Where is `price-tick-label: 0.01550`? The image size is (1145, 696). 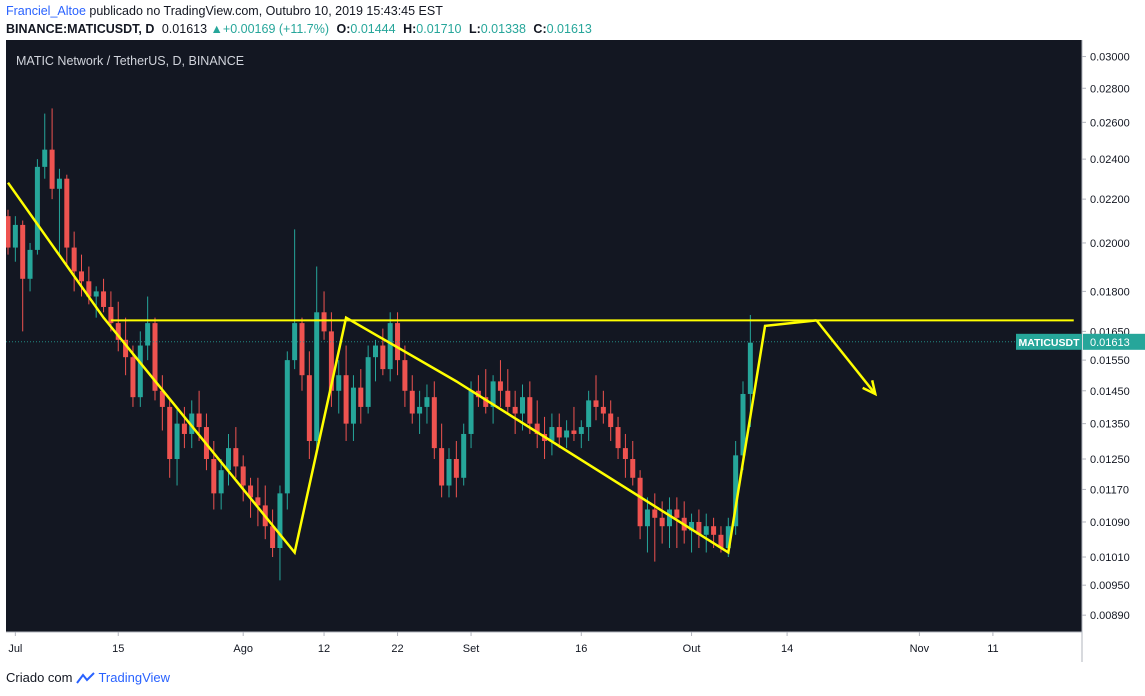
price-tick-label: 0.01550 is located at coordinates (1110, 361).